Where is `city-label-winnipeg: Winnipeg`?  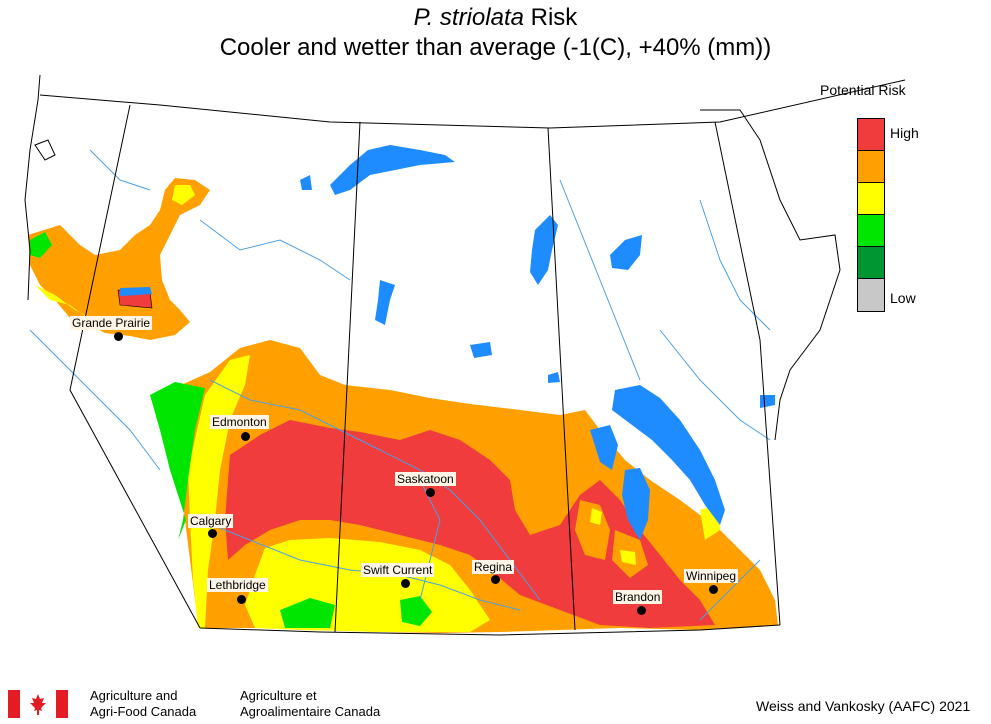 city-label-winnipeg: Winnipeg is located at coordinates (711, 576).